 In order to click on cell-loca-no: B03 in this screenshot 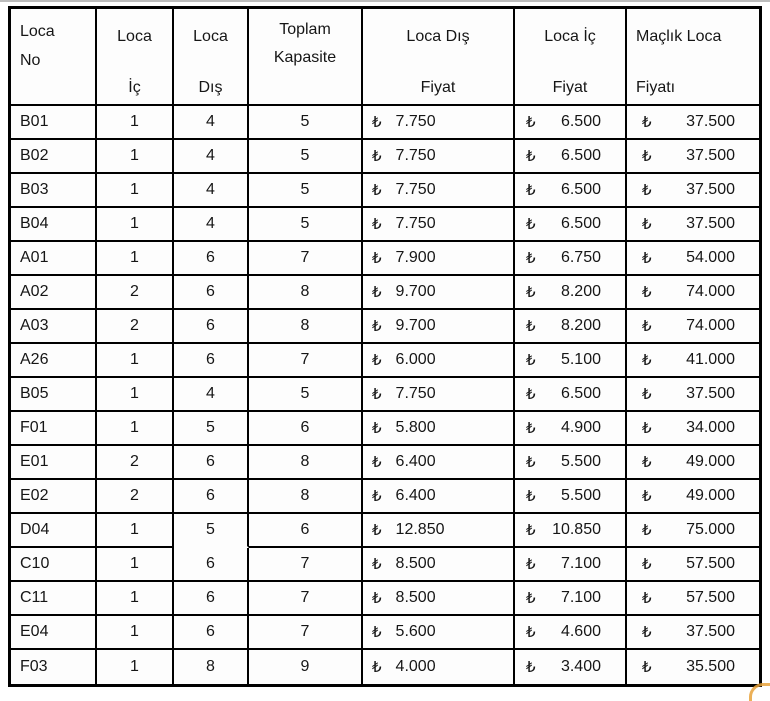, I will do `click(54, 191)`.